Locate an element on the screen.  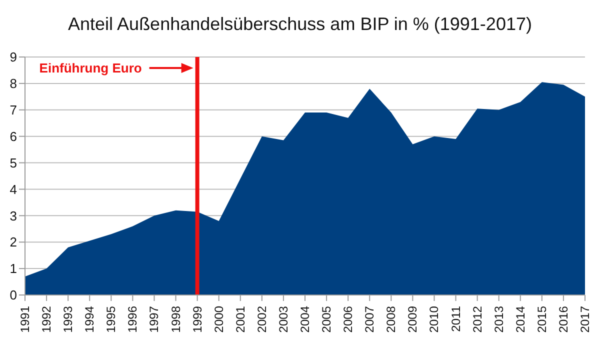
x-tick-label: 2009 is located at coordinates (413, 319).